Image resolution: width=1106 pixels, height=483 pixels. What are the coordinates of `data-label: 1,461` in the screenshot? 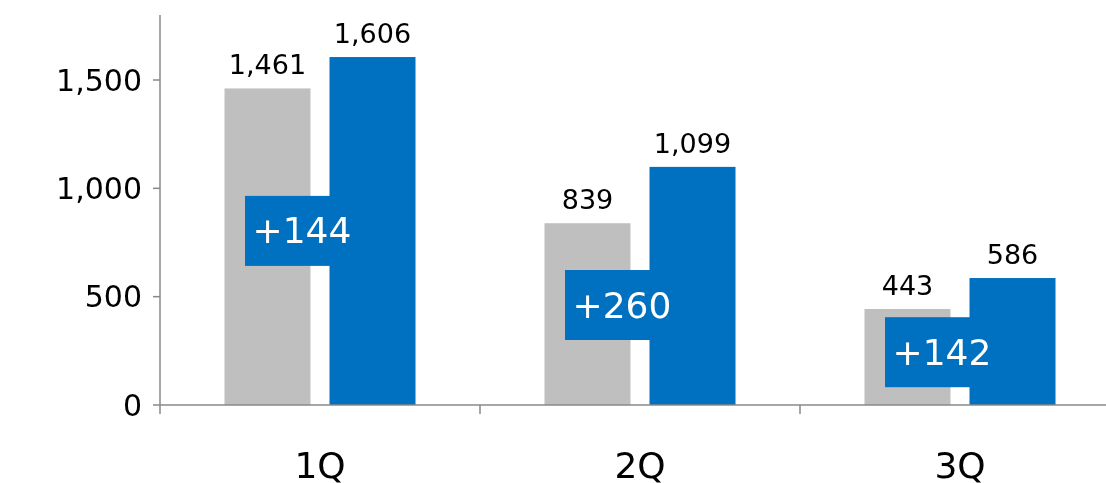 It's located at (267, 65).